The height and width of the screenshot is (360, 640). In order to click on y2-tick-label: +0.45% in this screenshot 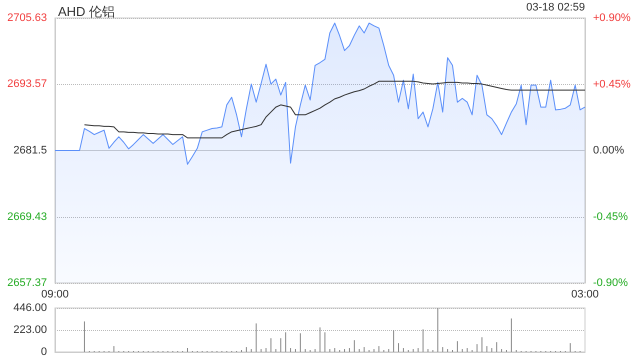, I will do `click(612, 84)`.